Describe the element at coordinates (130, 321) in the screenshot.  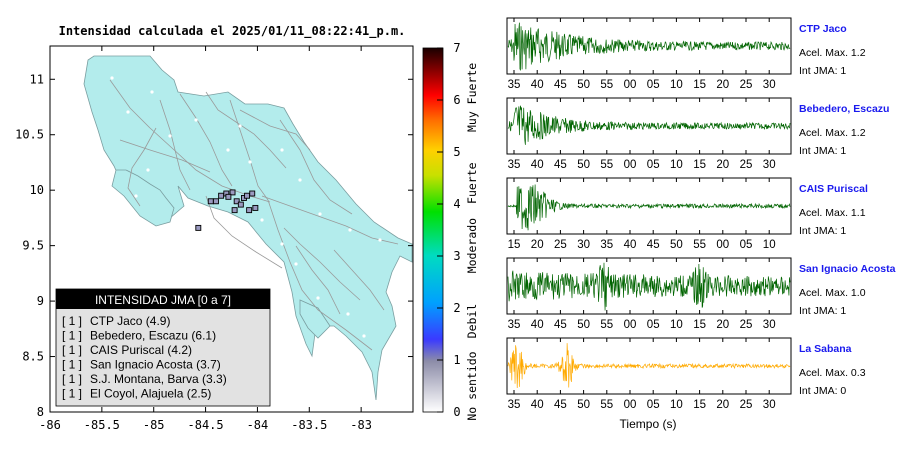
I see `legend-item-label: CTP Jaco (4.9)` at that location.